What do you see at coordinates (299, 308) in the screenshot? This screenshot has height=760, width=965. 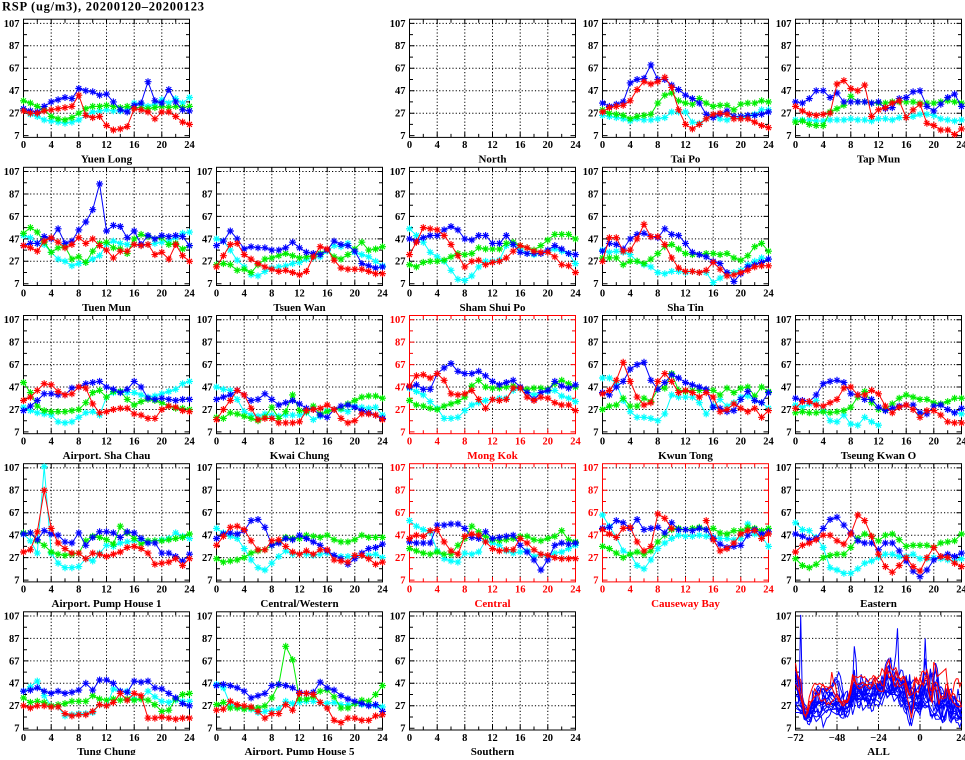 I see `svg-text: Tsuen Wan` at bounding box center [299, 308].